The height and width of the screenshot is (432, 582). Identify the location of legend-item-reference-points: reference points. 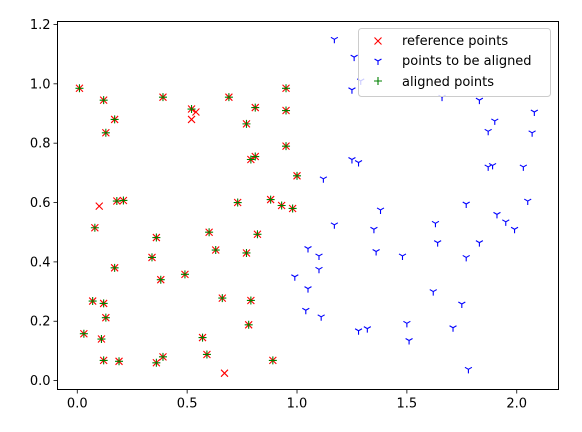
(441, 41).